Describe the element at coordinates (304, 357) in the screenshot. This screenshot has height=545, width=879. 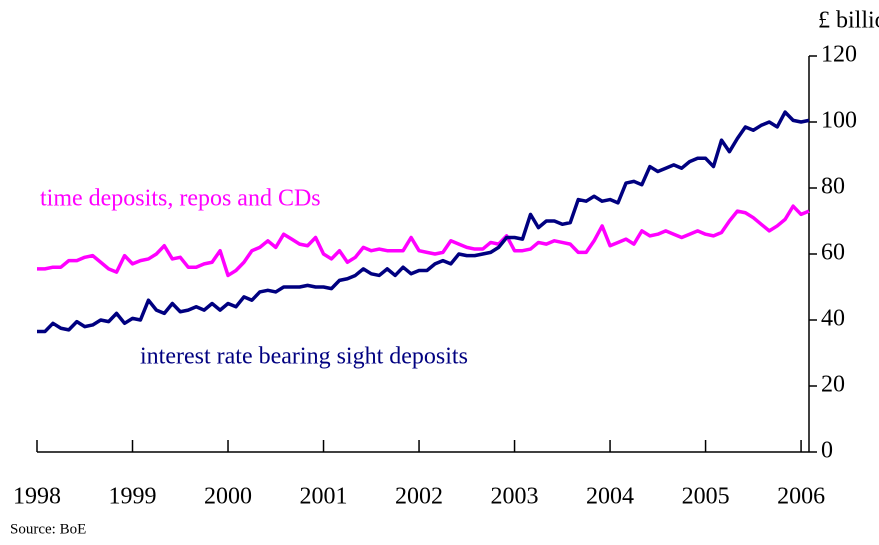
I see `series-label: interest rate bearing sight deposits` at that location.